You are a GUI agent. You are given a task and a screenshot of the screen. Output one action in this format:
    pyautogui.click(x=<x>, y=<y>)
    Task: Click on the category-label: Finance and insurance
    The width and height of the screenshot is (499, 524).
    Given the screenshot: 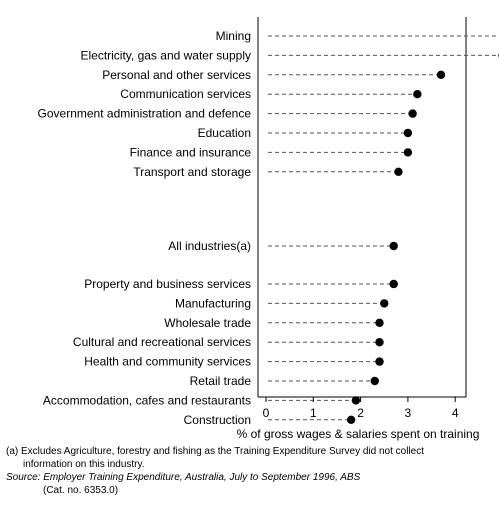 What is the action you would take?
    pyautogui.click(x=191, y=152)
    